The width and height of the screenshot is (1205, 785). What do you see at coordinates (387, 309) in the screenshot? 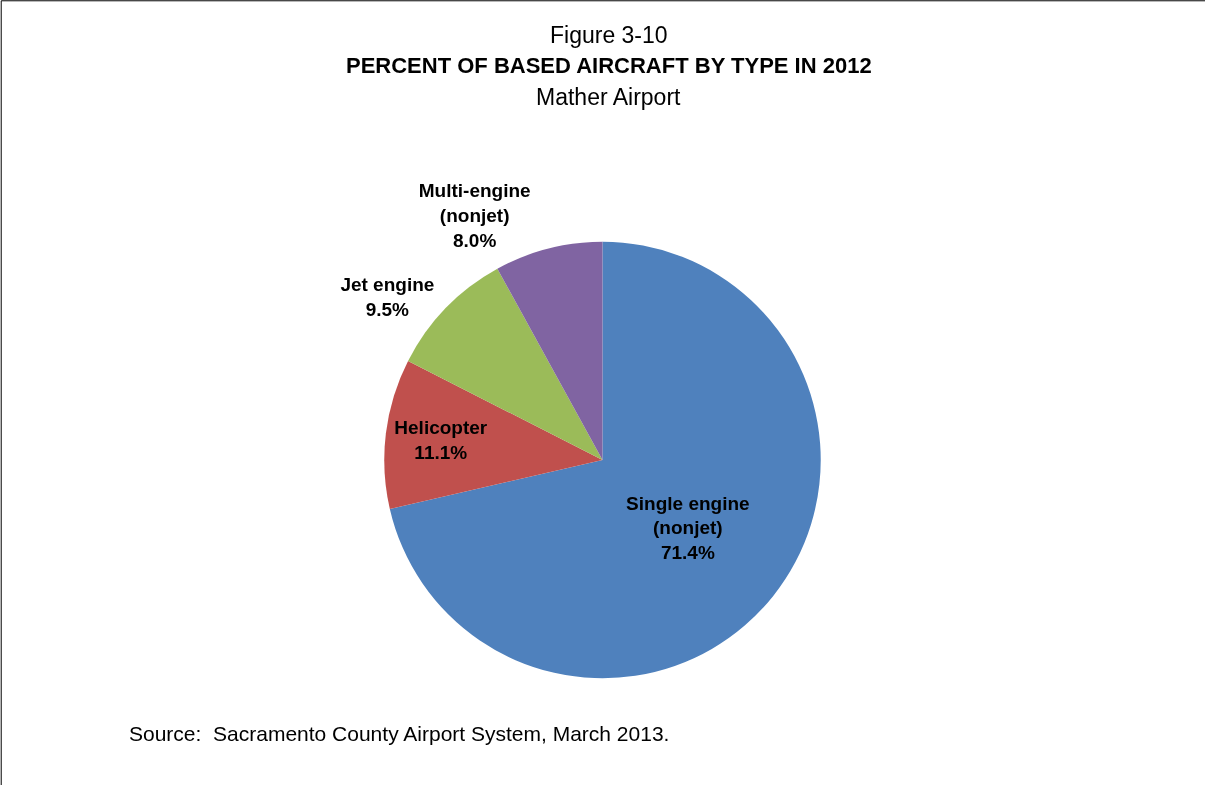
I see `data-label: 9.5%` at bounding box center [387, 309].